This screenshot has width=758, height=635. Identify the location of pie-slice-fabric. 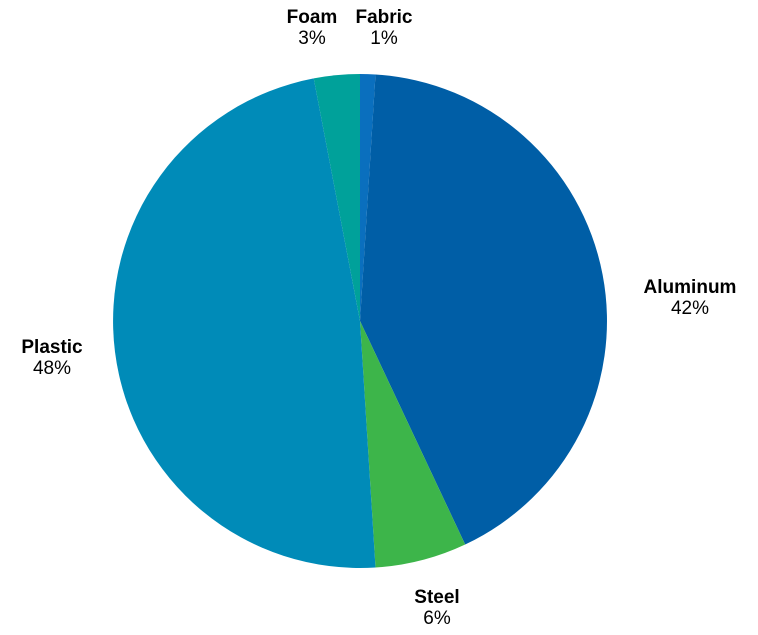
(368, 197).